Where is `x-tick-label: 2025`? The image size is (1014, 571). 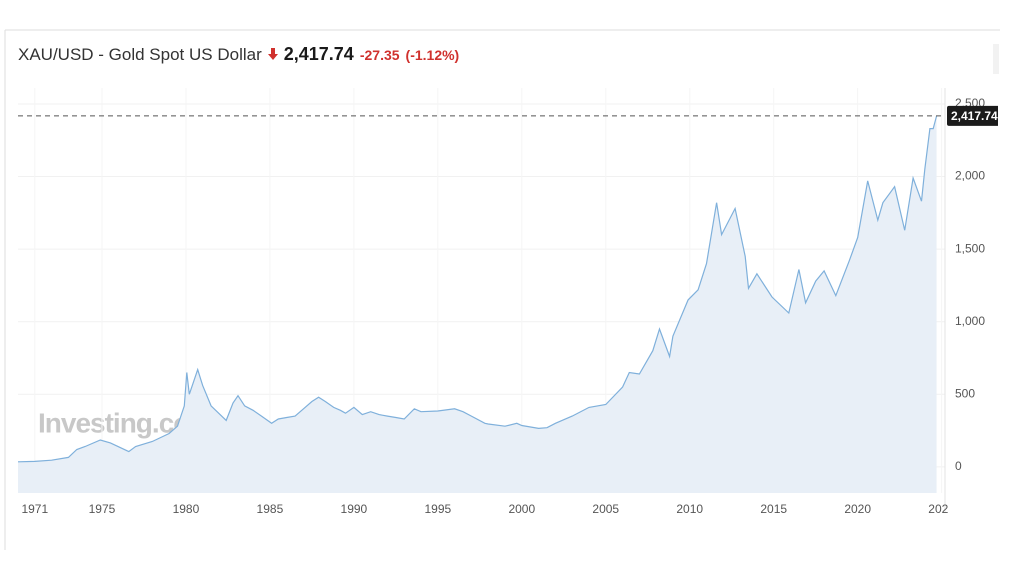
x-tick-label: 2025 is located at coordinates (941, 509).